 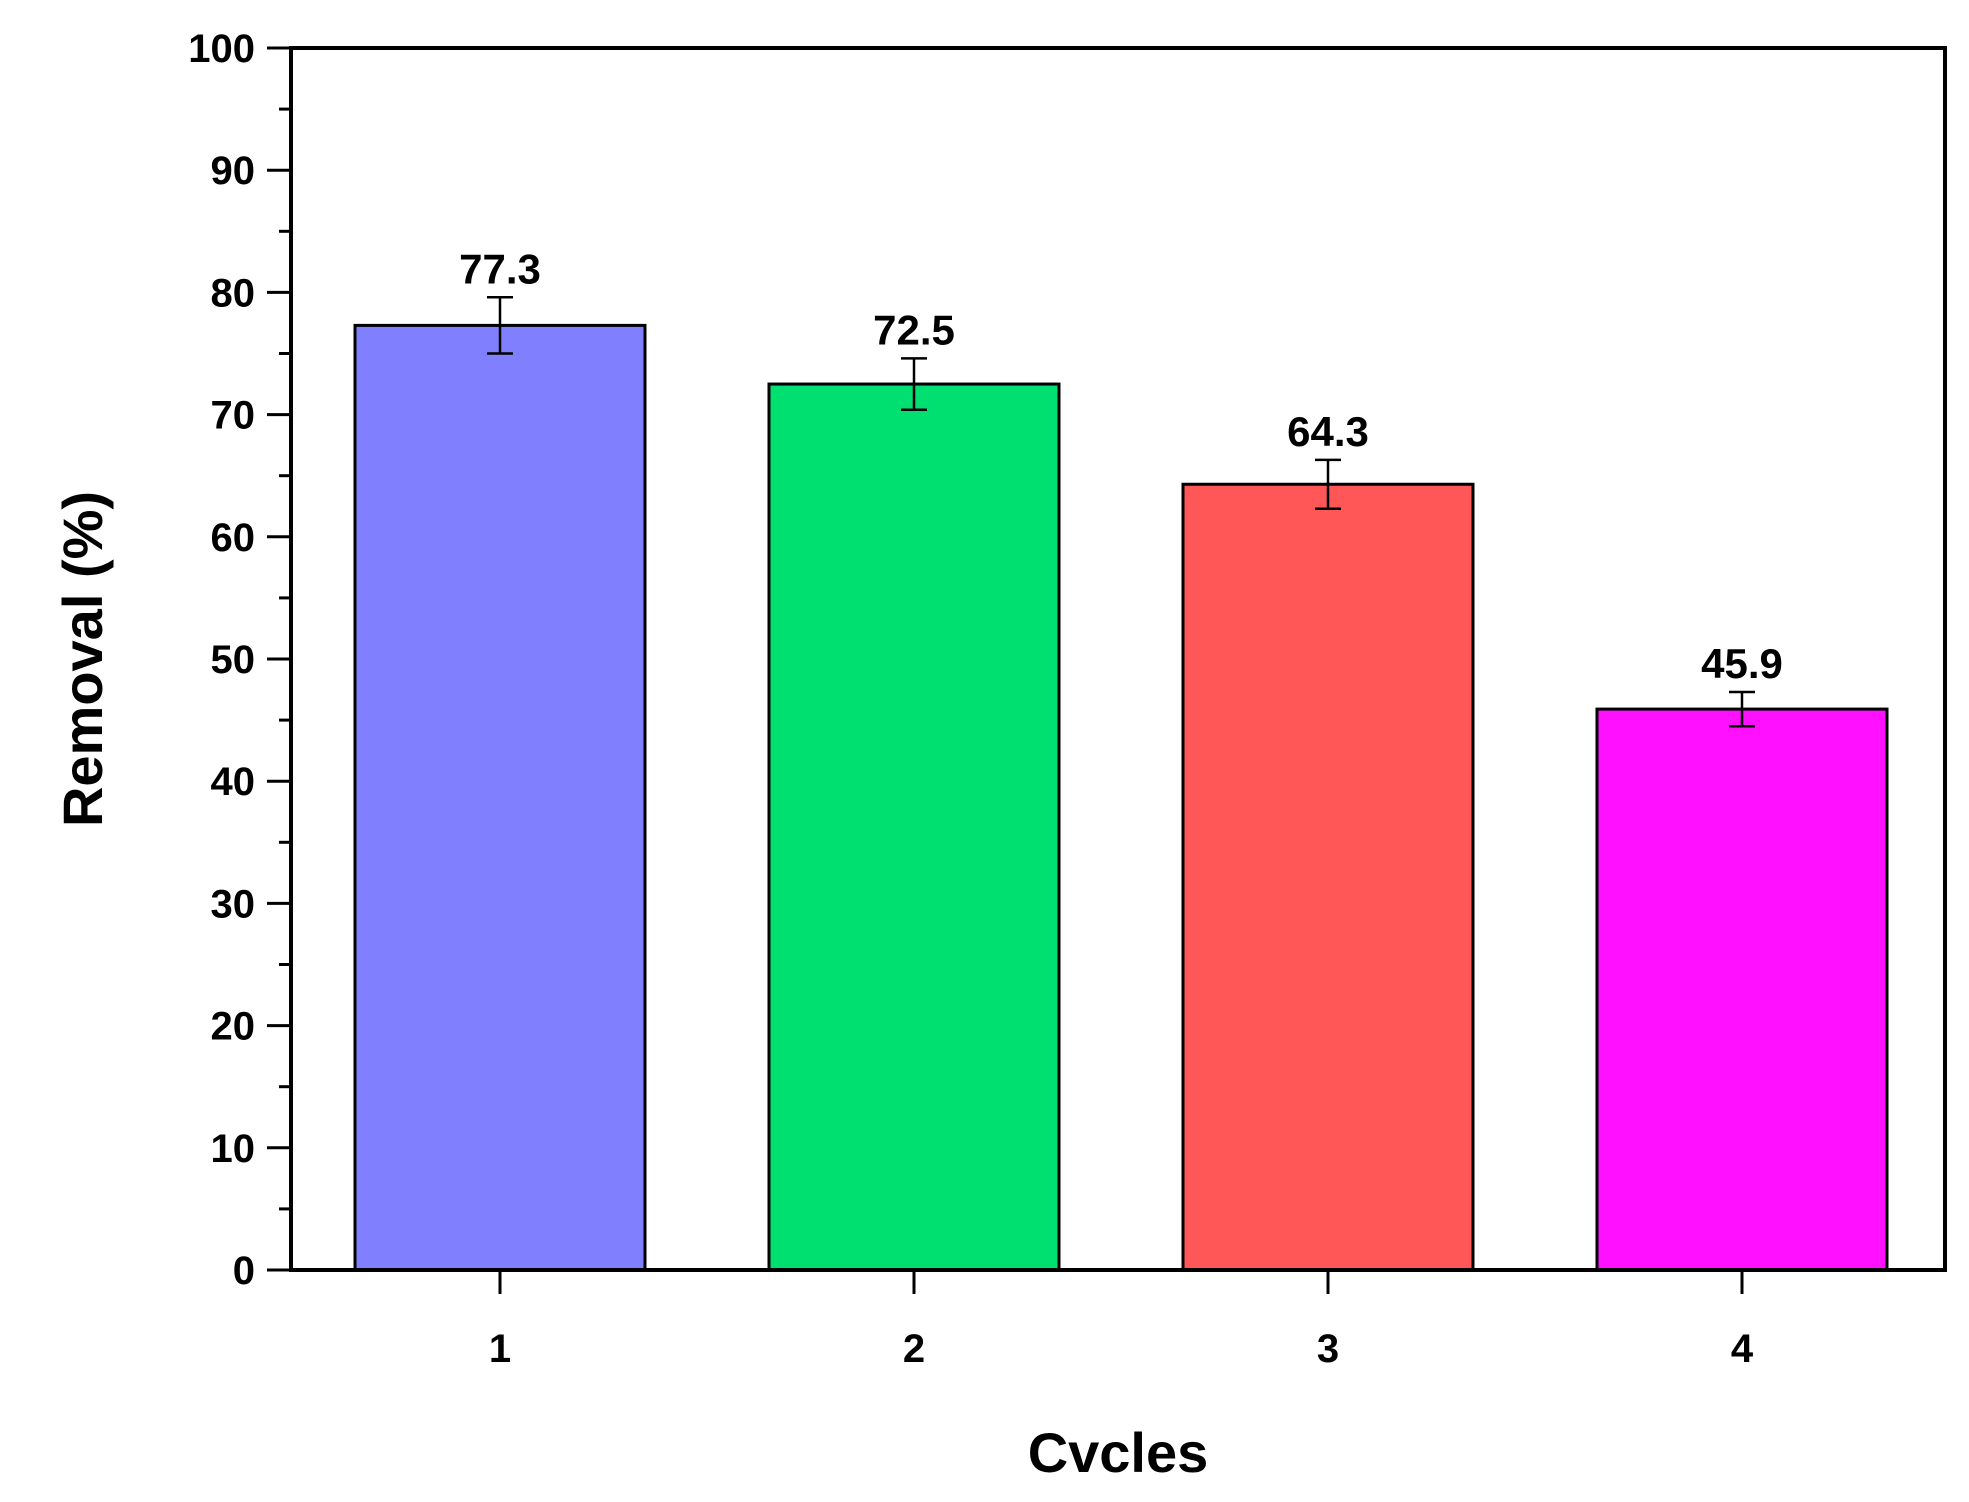 What do you see at coordinates (233, 416) in the screenshot?
I see `y-tick-label-70: 70` at bounding box center [233, 416].